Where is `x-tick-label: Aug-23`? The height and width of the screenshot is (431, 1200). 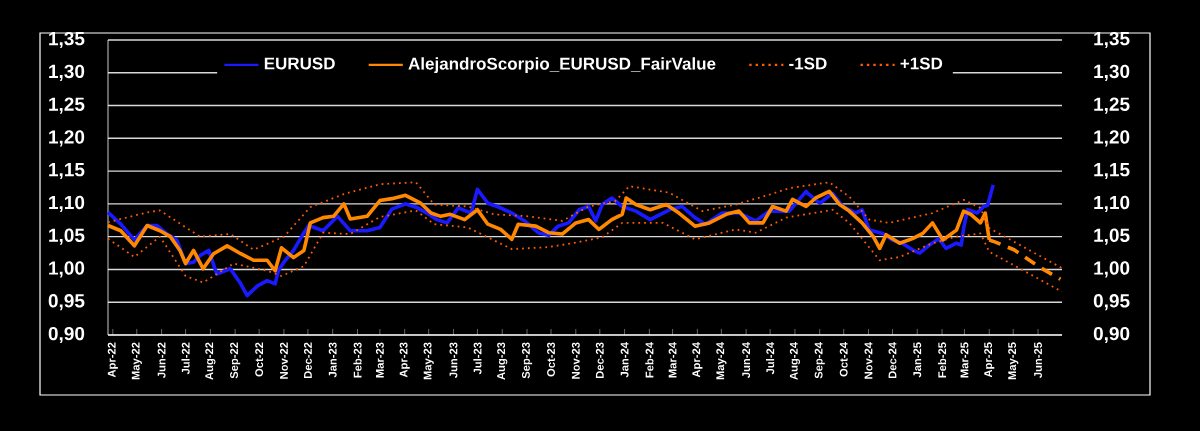 x-tick-label: Aug-23 is located at coordinates (502, 361).